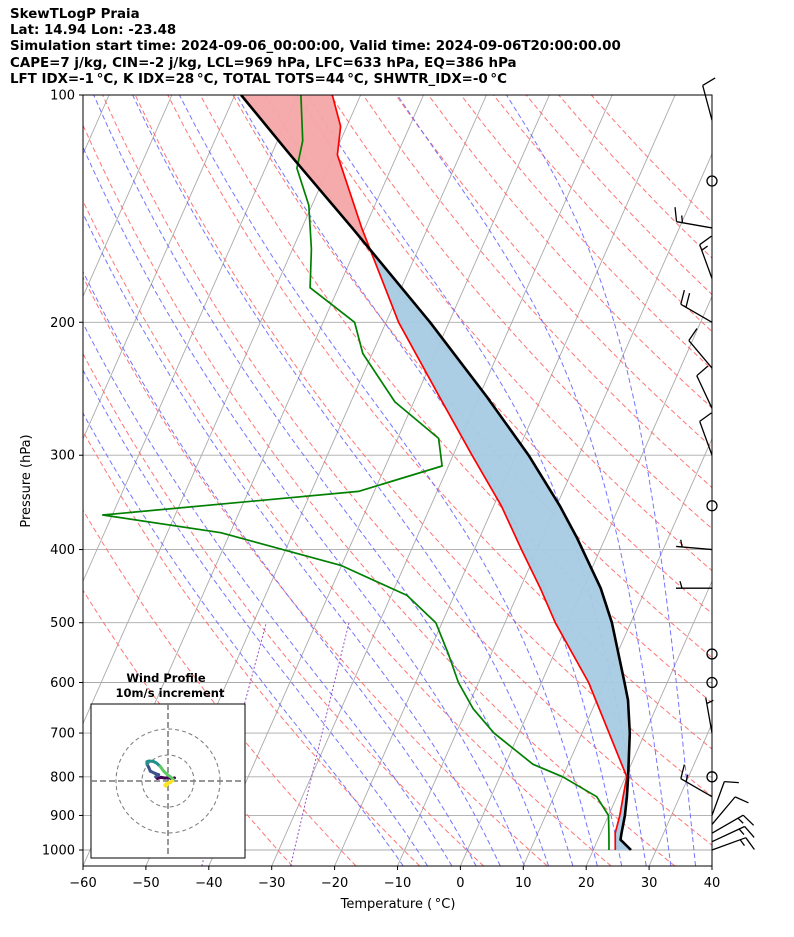  I want to click on x-axis-label: Temperature ( °C), so click(398, 904).